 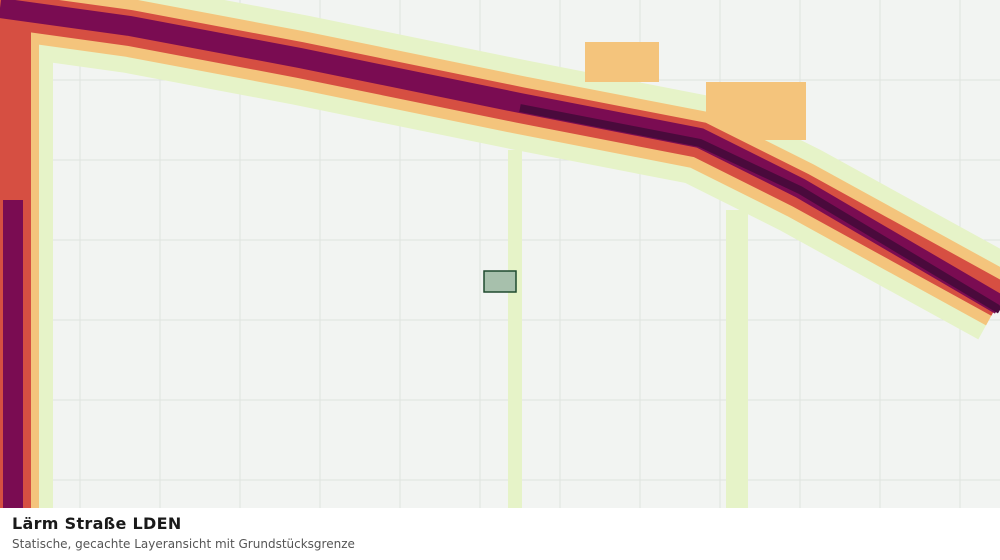 I want to click on parcel-boundary, so click(x=500, y=281).